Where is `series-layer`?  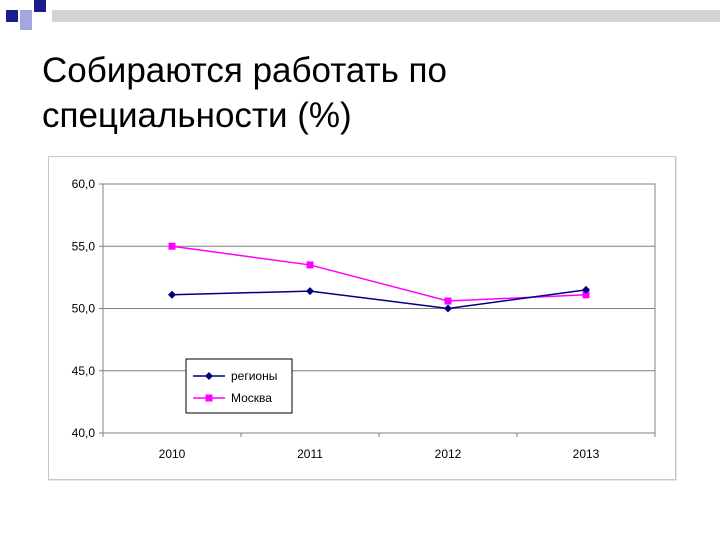
series-layer is located at coordinates (379, 277).